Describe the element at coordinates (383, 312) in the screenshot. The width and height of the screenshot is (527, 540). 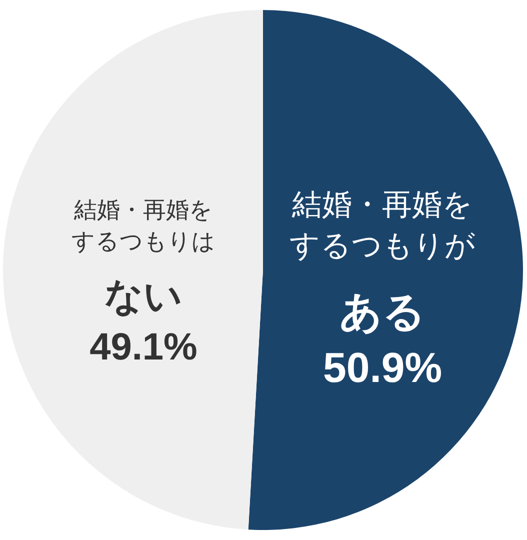
I see `category-label: ある` at that location.